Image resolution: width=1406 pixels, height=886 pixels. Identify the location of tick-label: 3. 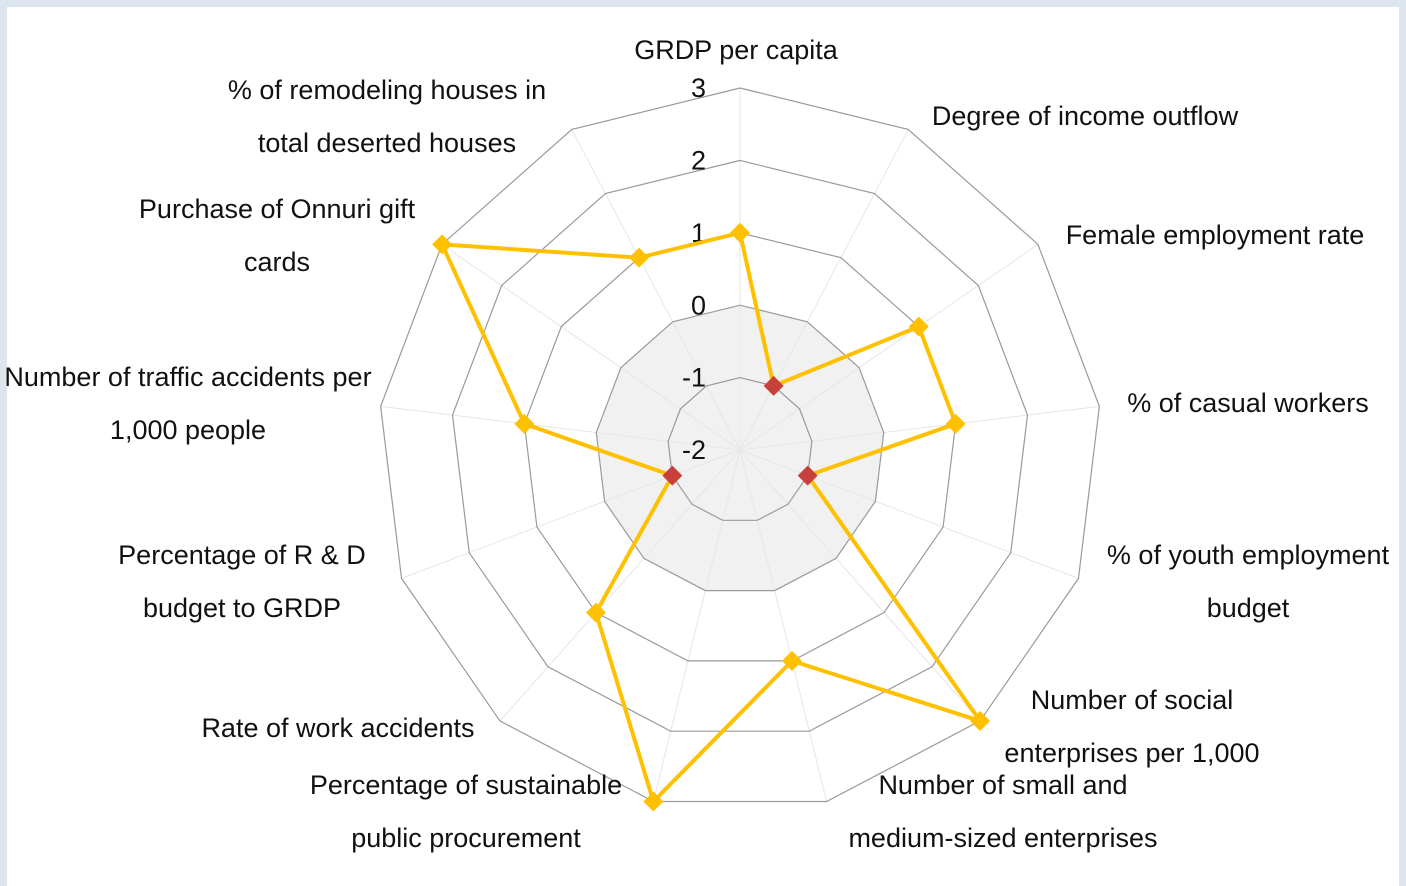
(698, 88).